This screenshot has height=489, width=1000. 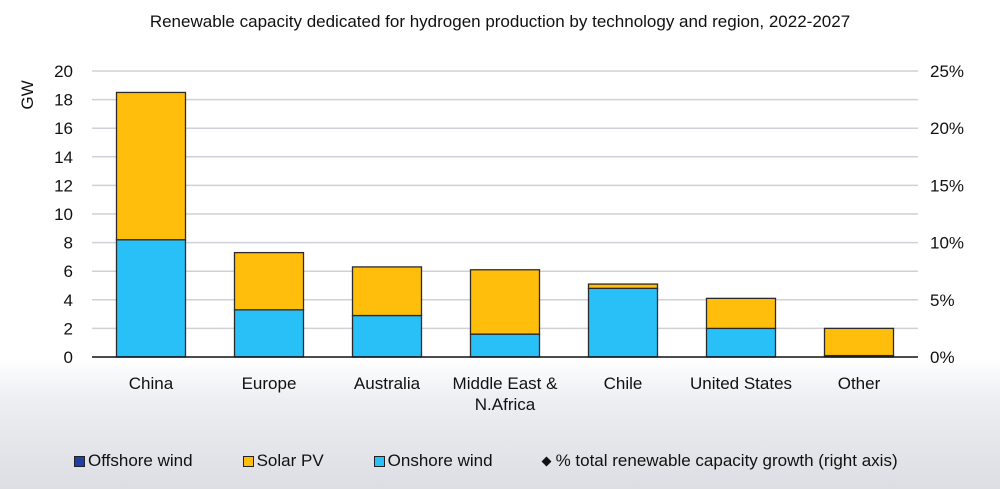 I want to click on y-tick-label: 10, so click(x=63, y=214).